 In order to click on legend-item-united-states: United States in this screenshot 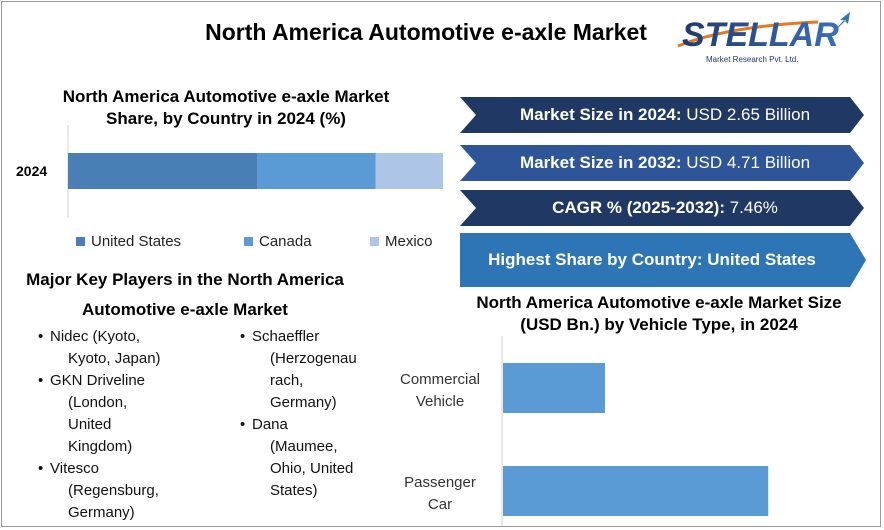, I will do `click(160, 241)`.